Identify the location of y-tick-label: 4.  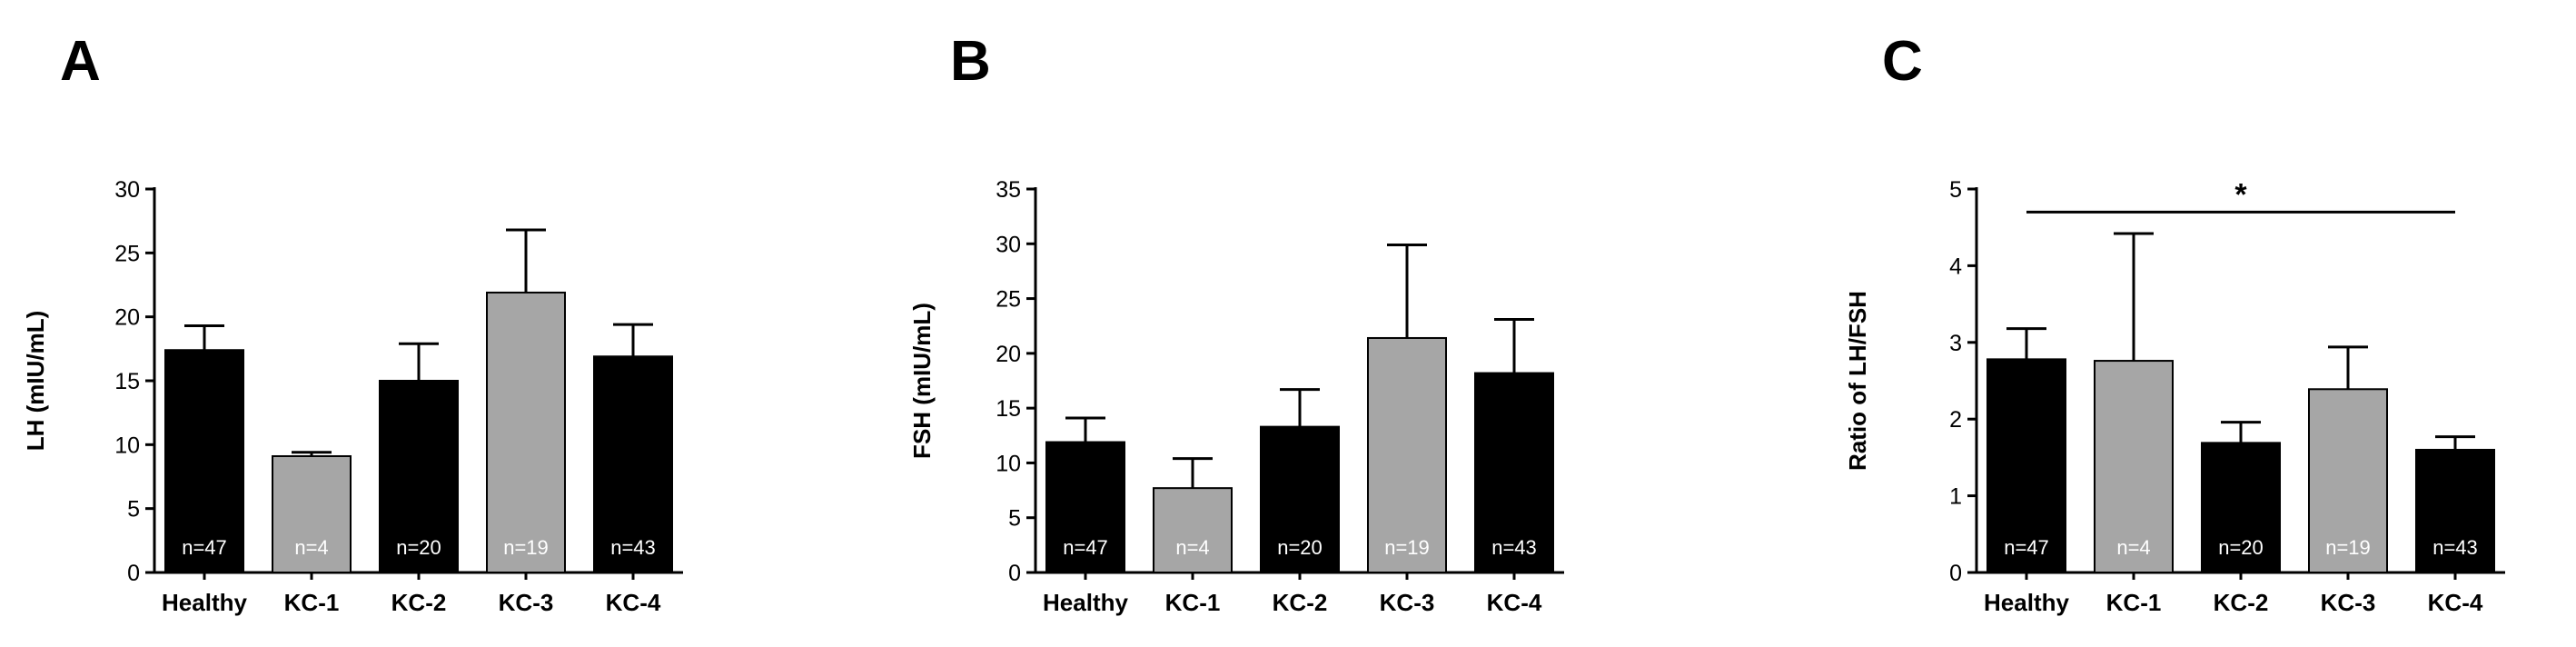
(1955, 266).